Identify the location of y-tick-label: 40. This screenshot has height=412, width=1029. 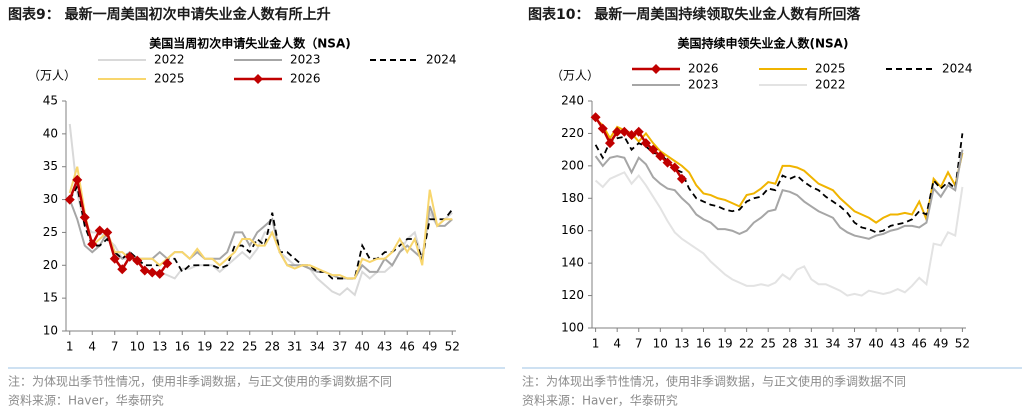
(50, 133).